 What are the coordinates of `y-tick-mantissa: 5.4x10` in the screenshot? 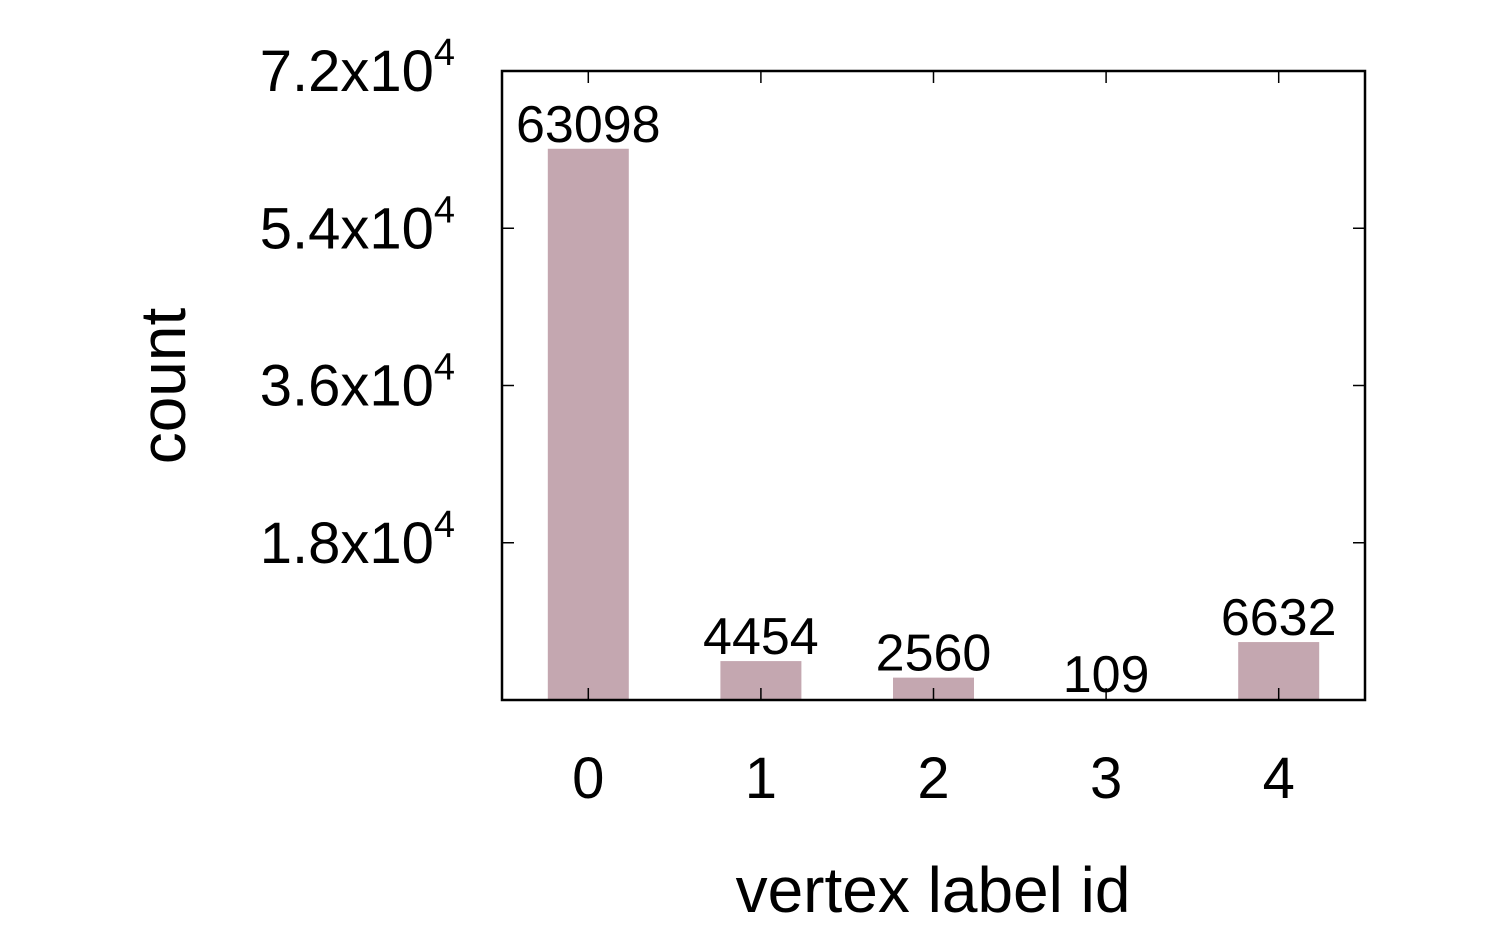 It's located at (347, 228).